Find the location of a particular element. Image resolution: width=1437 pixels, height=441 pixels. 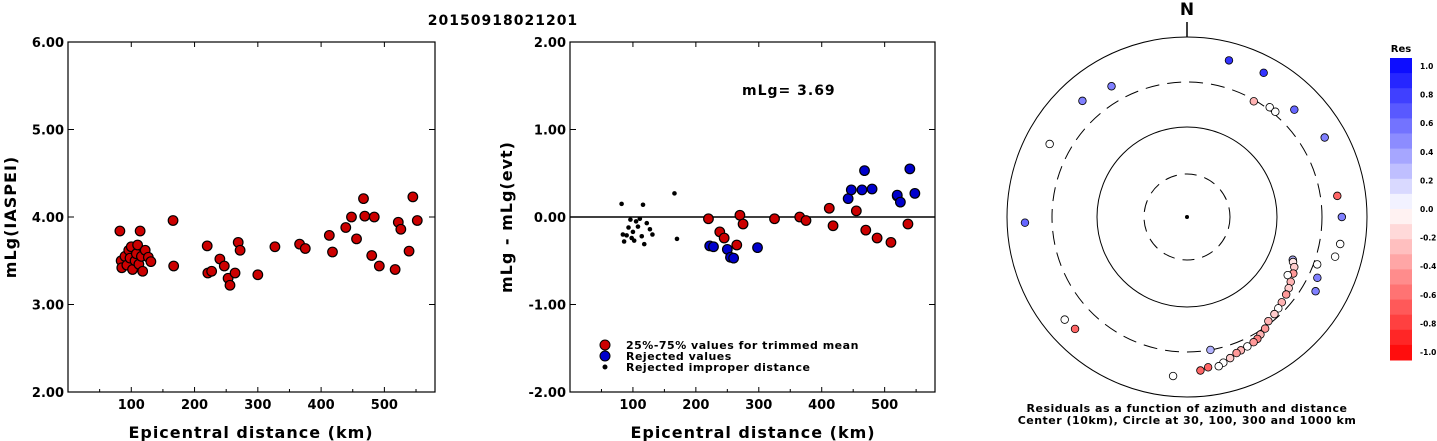

colorbar-tick-label: 0.0 is located at coordinates (1426, 209).